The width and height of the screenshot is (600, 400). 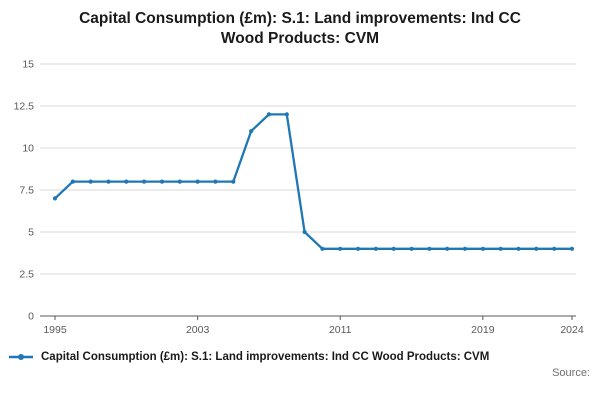 What do you see at coordinates (571, 372) in the screenshot?
I see `source-label: Source:` at bounding box center [571, 372].